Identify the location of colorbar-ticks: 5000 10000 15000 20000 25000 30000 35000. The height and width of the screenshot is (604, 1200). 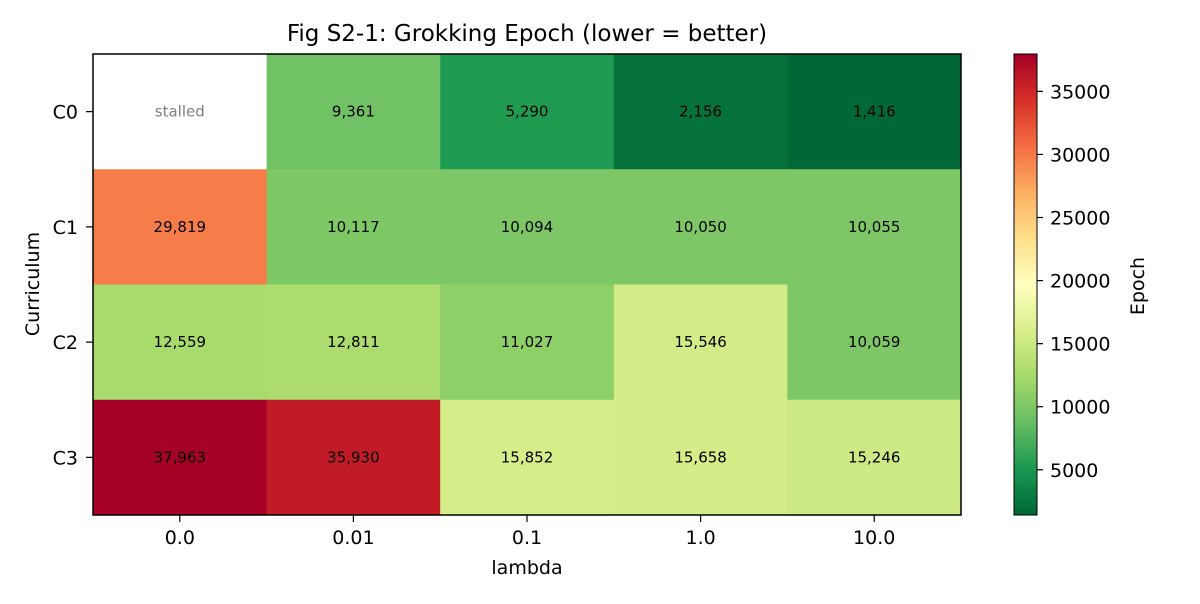
(1073, 281).